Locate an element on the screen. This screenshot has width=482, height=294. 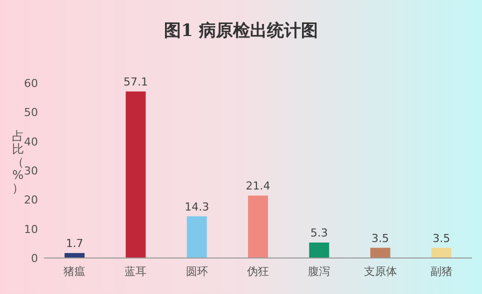
data-label: 14.3 is located at coordinates (197, 207).